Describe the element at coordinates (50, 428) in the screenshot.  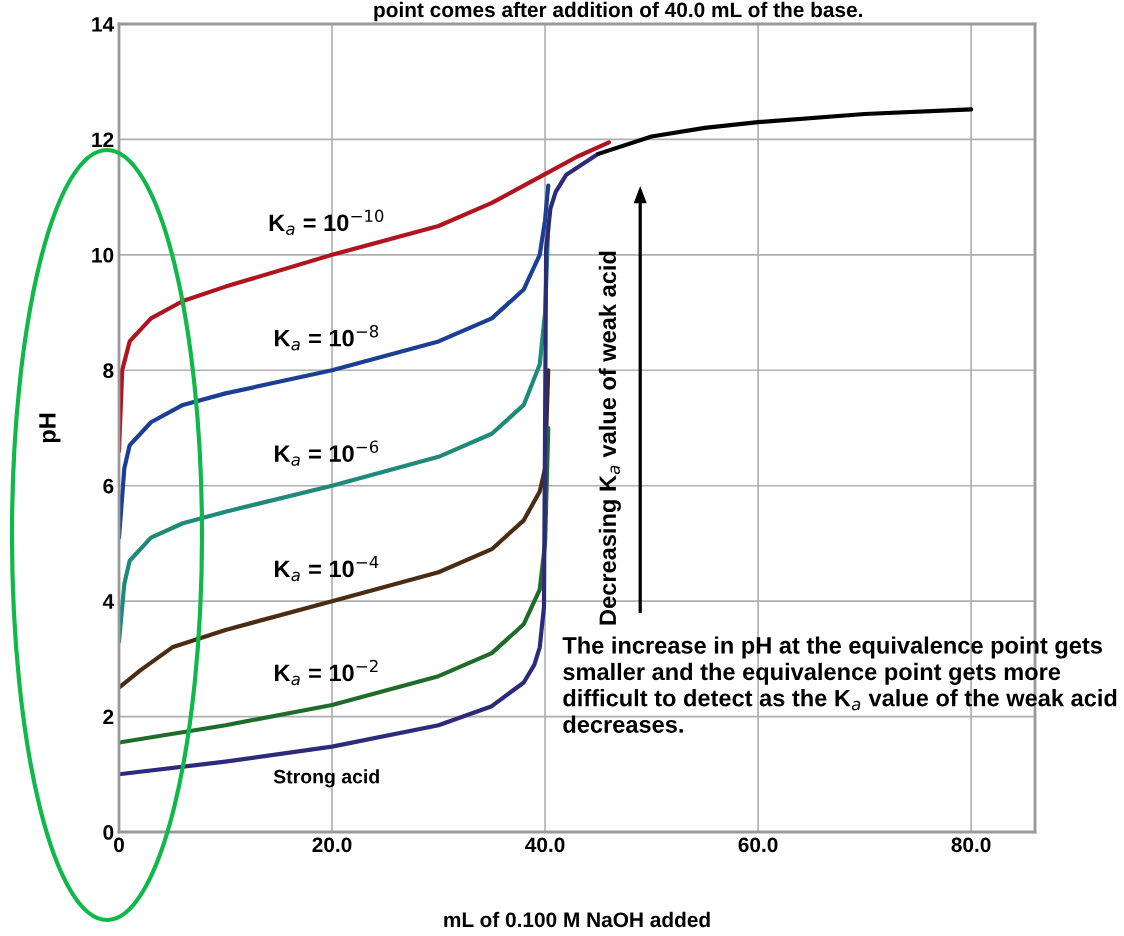
I see `y-axis-title: pH` at that location.